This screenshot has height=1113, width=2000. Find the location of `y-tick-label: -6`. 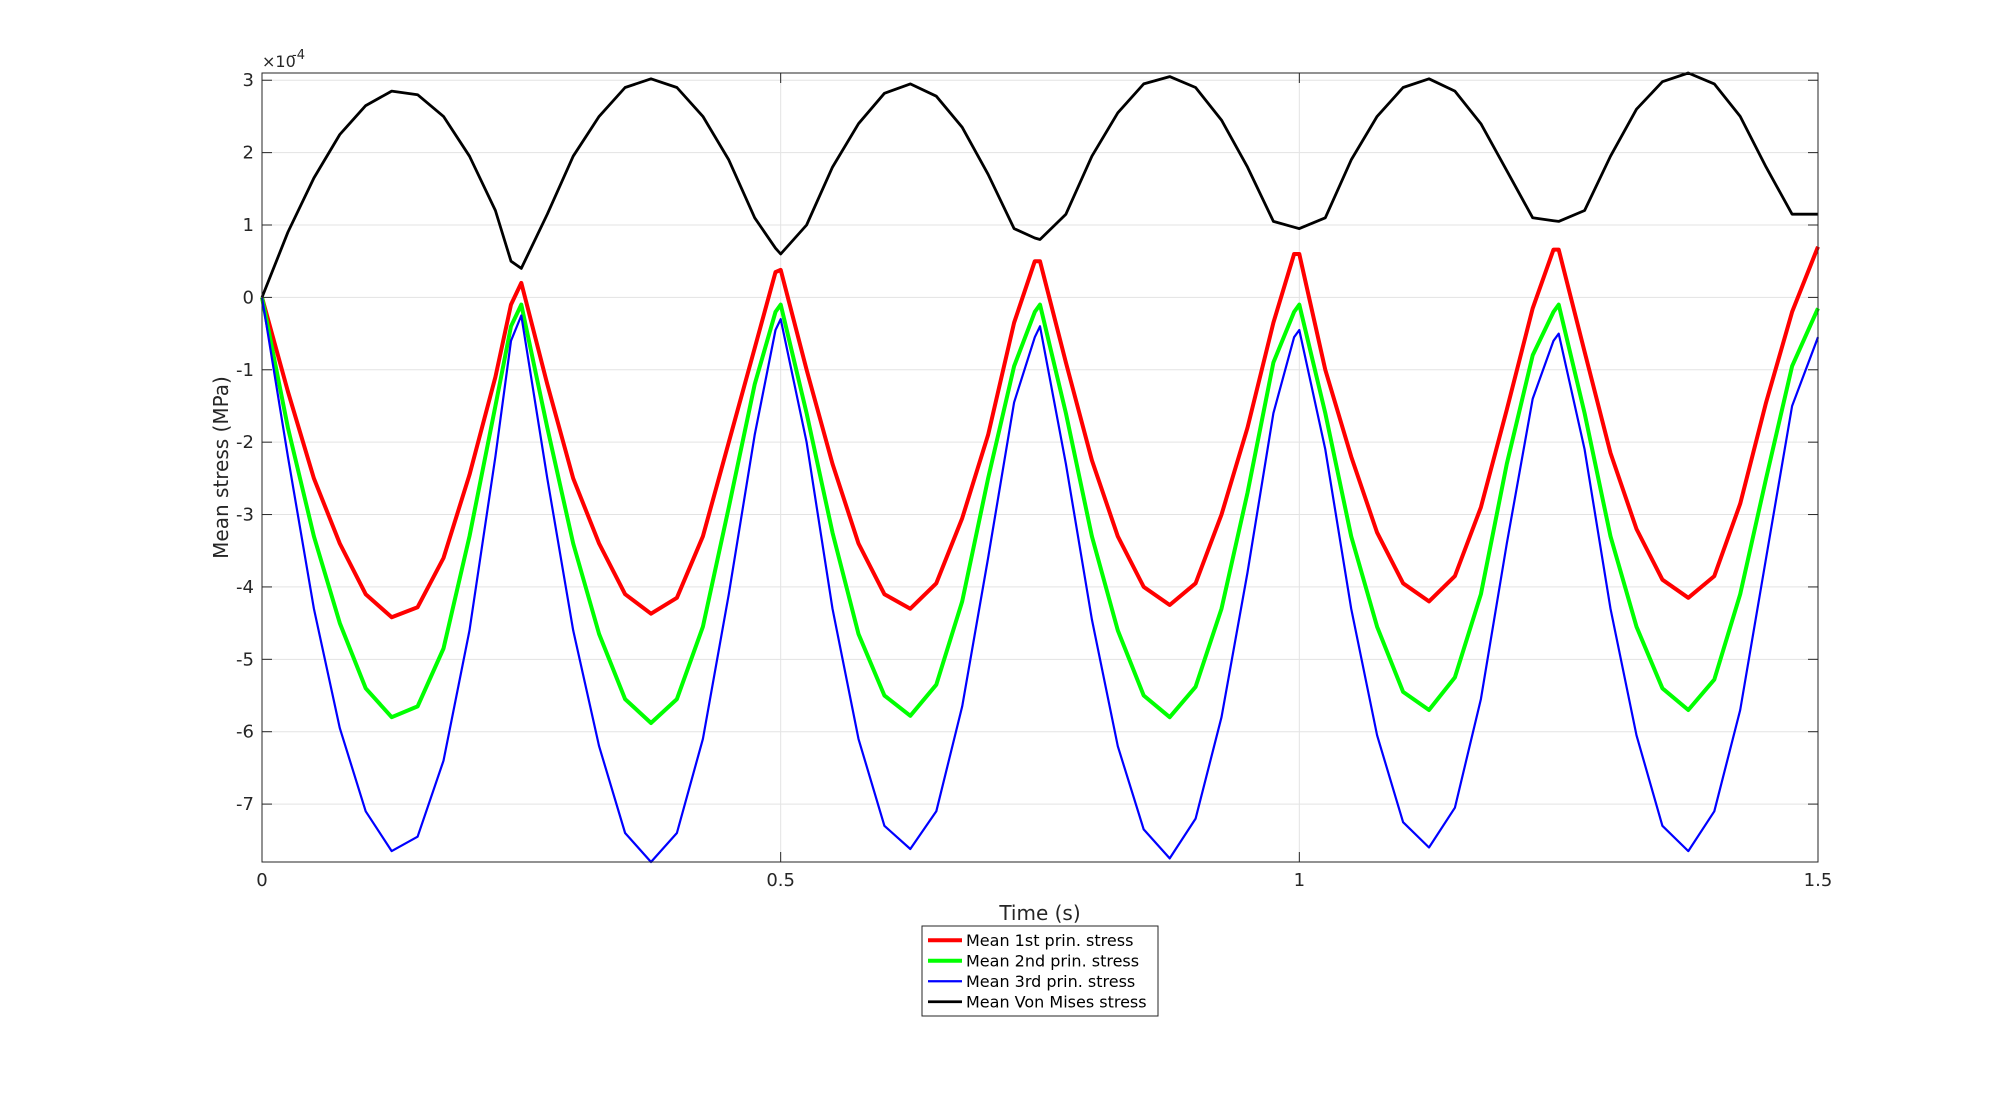

y-tick-label: -6 is located at coordinates (245, 732).